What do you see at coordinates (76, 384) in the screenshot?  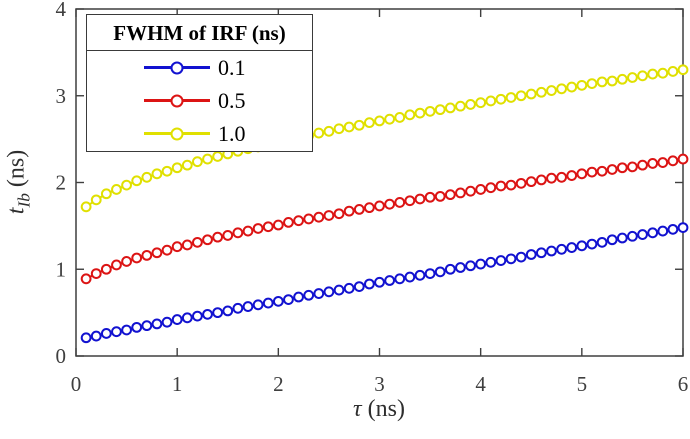 I see `x-tick-label: 0` at bounding box center [76, 384].